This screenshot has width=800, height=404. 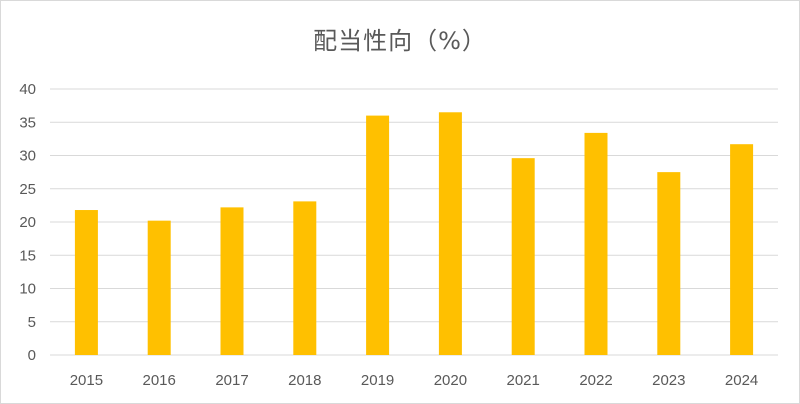 I want to click on x-tick-label: 2021, so click(x=523, y=380).